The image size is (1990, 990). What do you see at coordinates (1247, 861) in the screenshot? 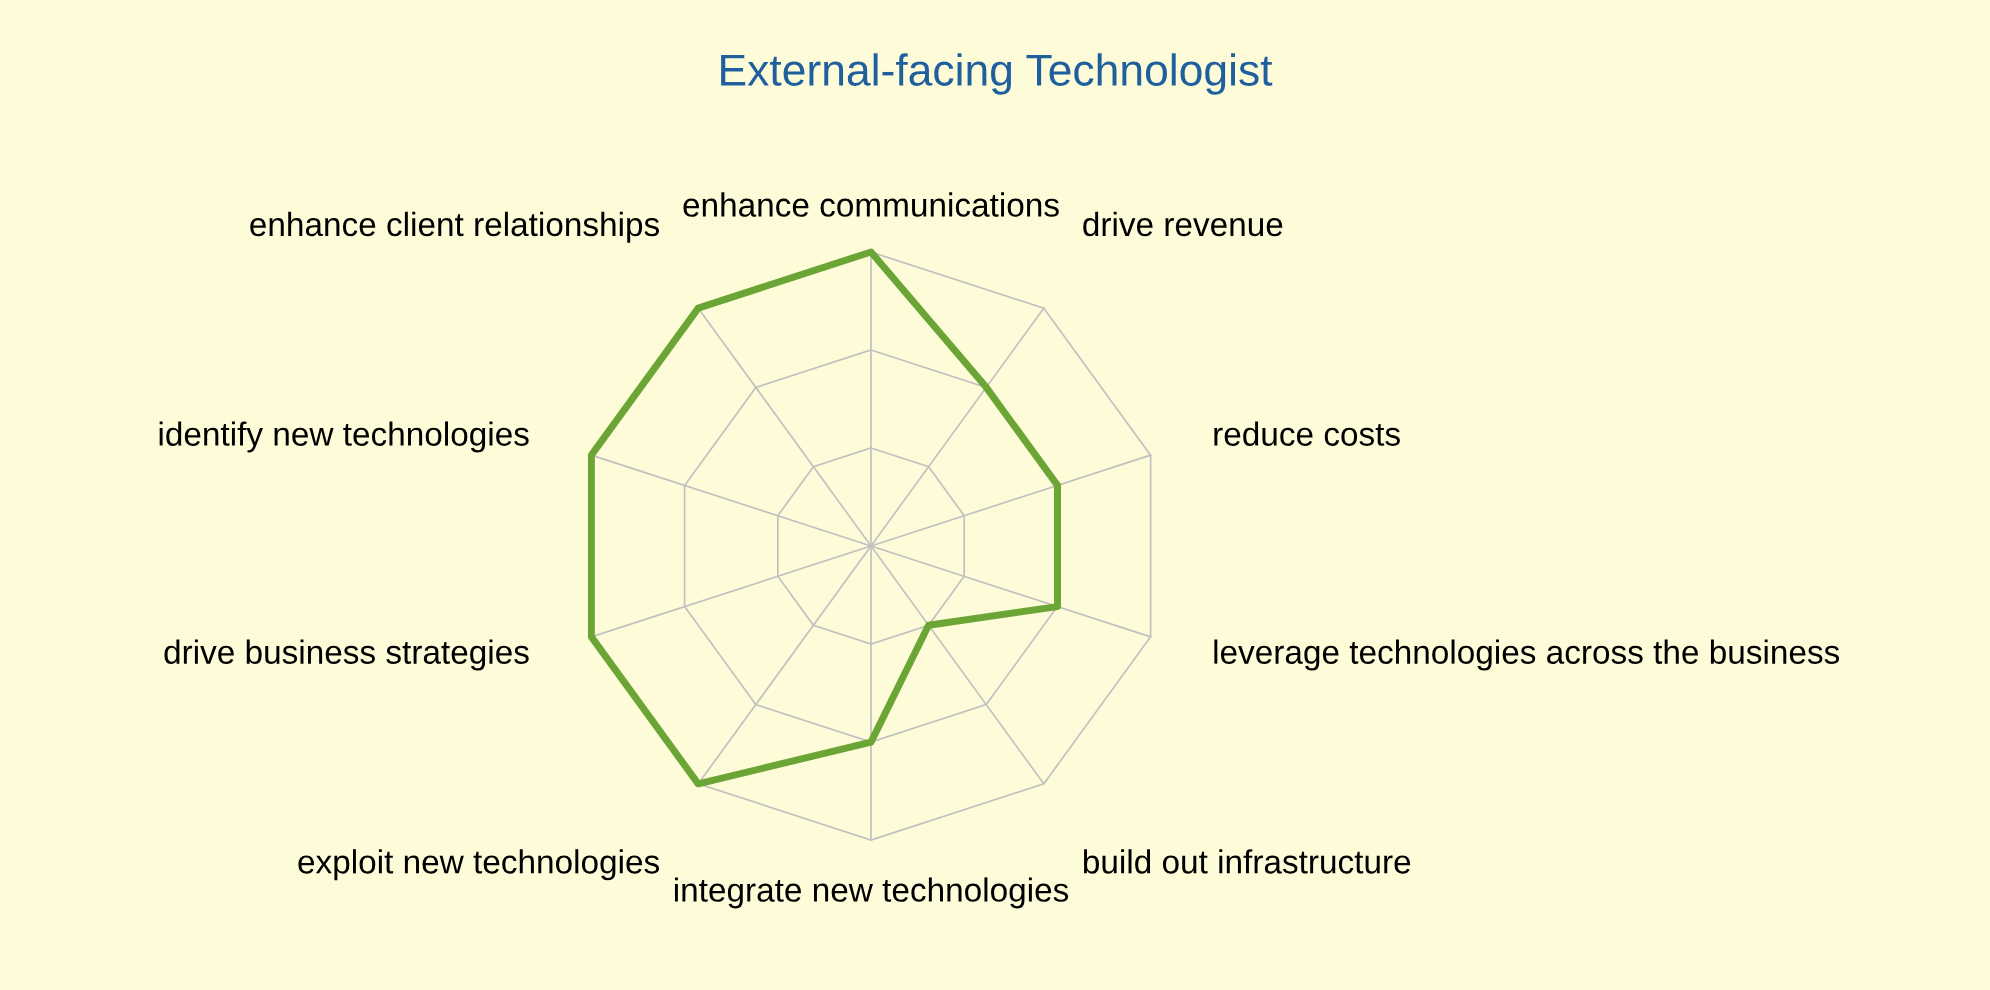
I see `spoke-label: build out infrastructure` at bounding box center [1247, 861].